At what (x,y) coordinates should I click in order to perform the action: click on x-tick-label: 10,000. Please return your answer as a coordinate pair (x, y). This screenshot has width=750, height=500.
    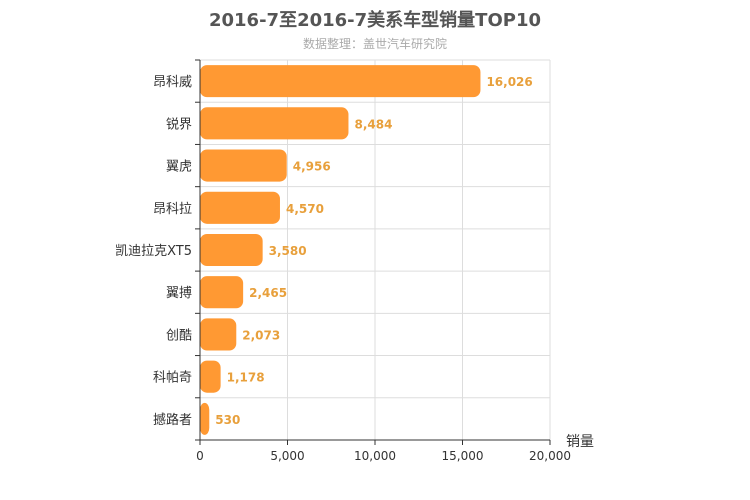
    Looking at the image, I should click on (375, 456).